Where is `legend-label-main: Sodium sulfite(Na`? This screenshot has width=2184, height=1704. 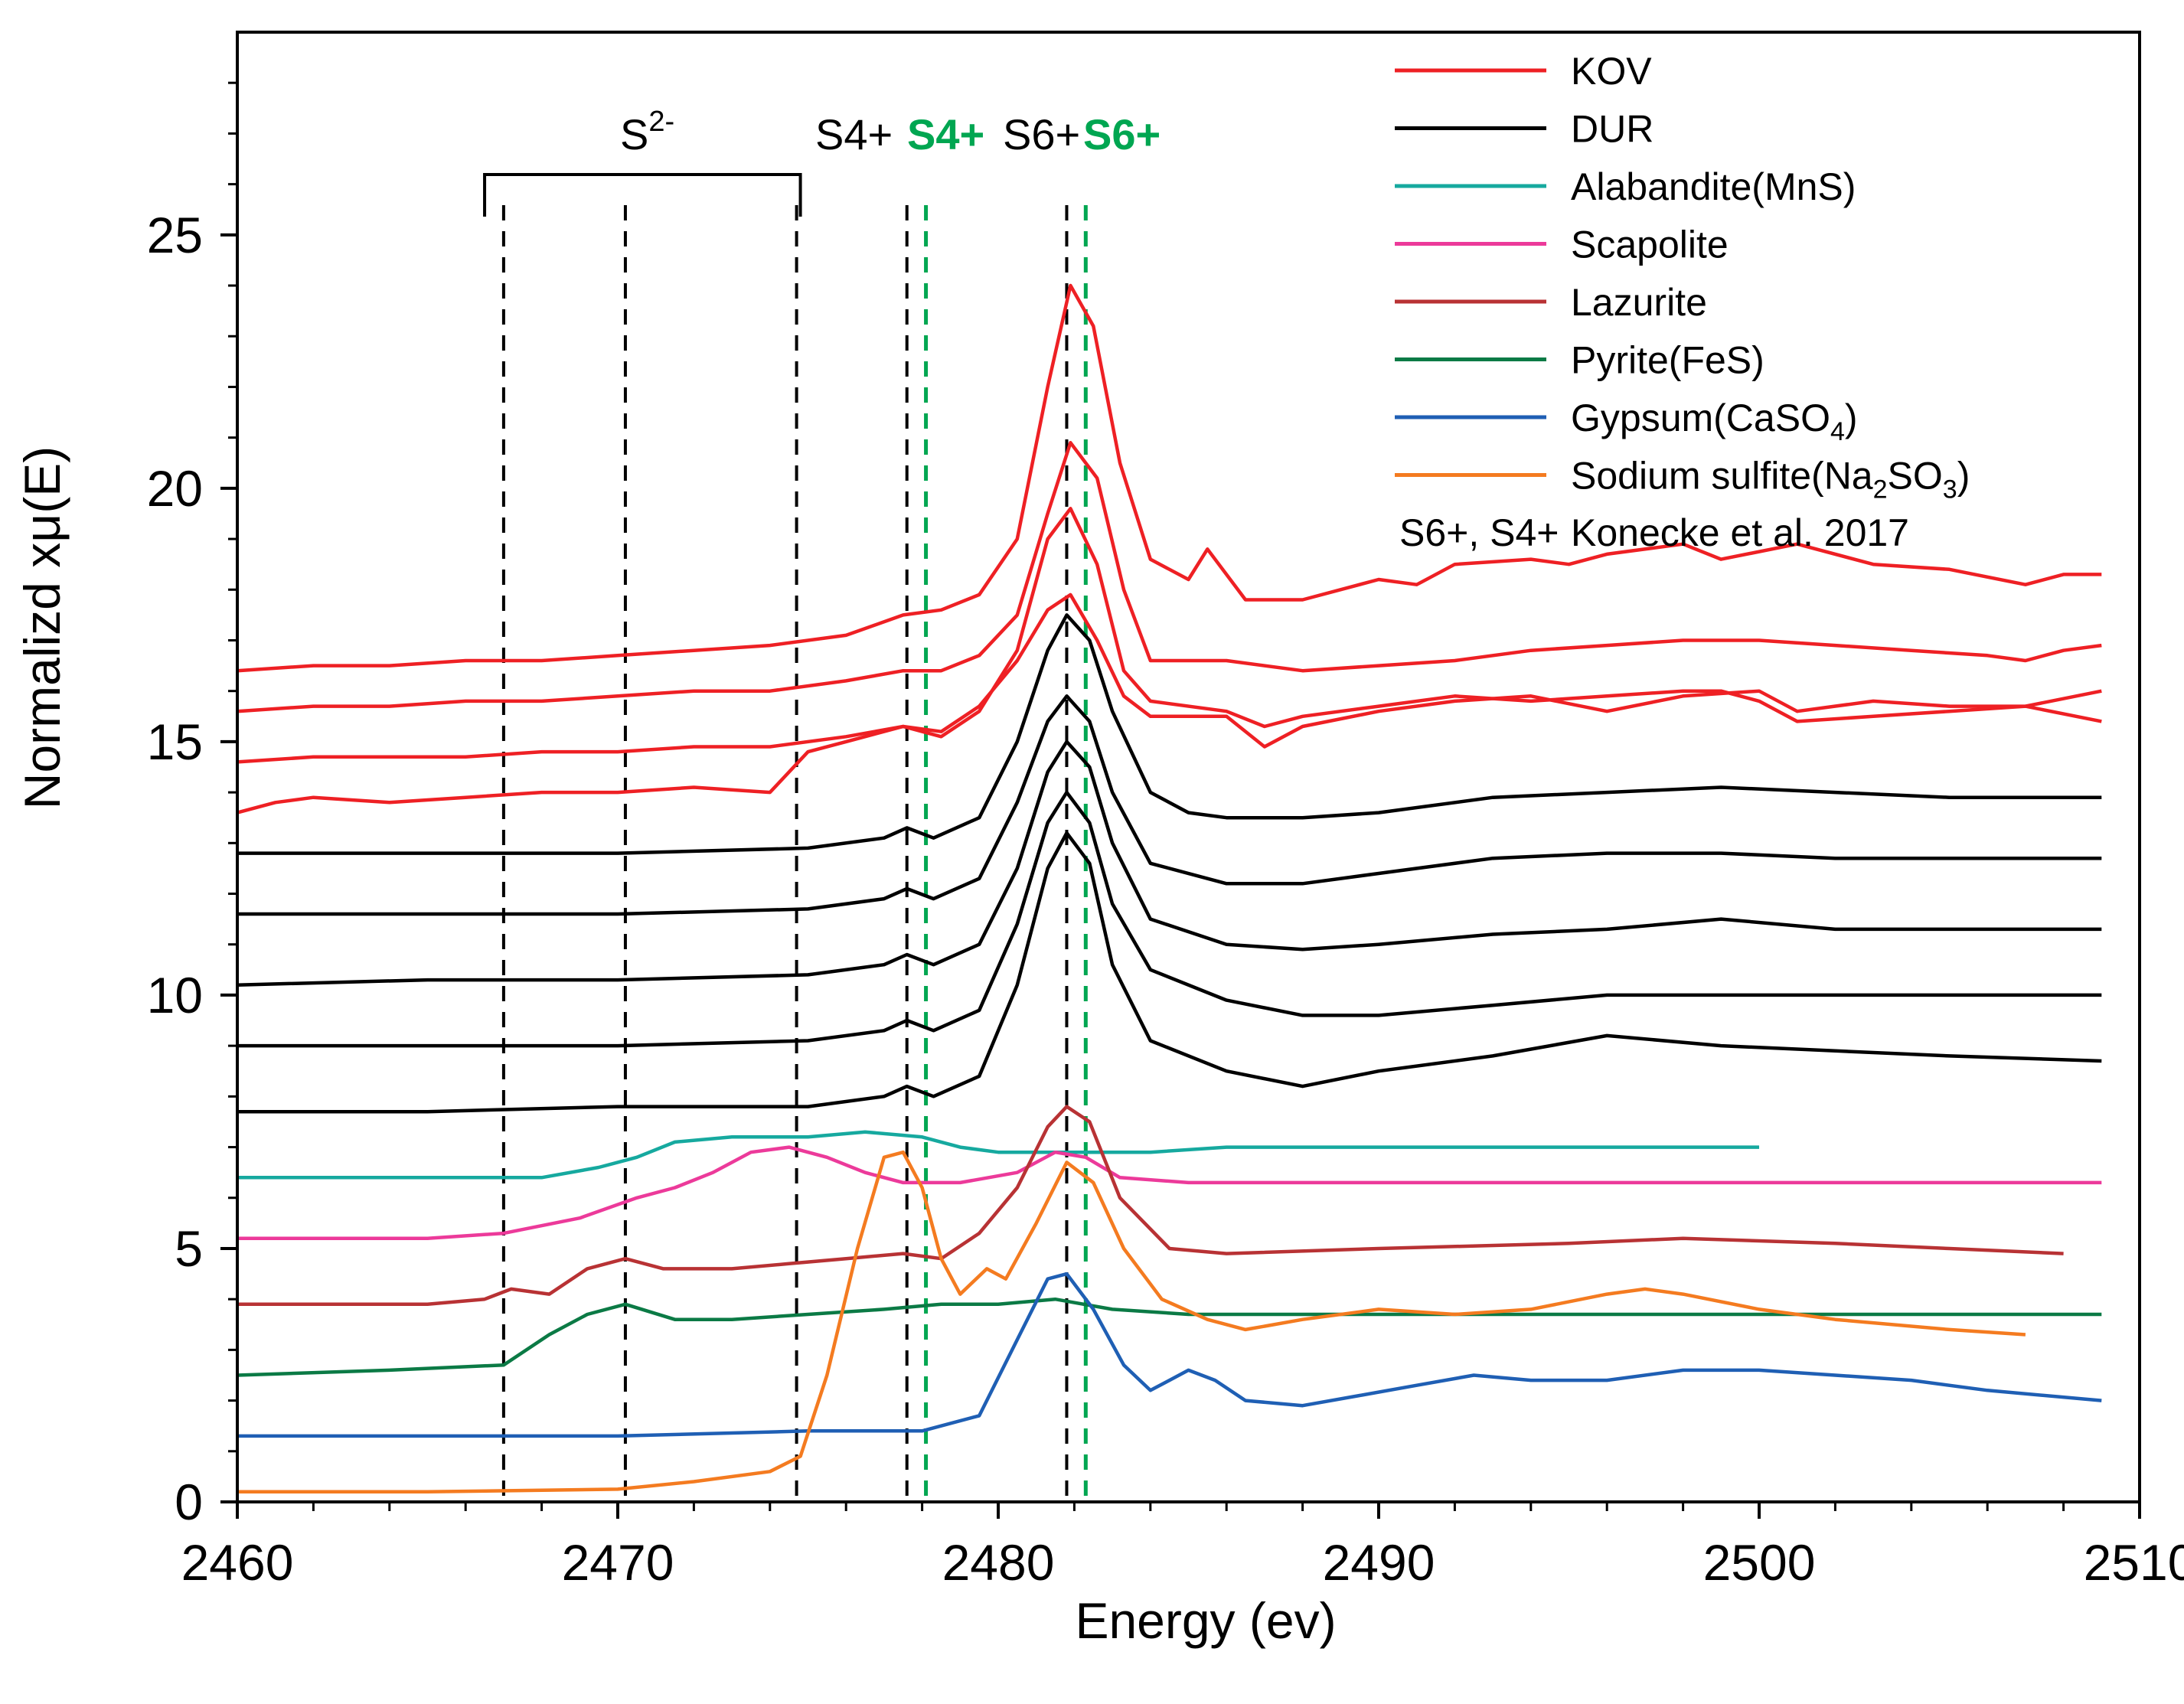 legend-label-main: Sodium sulfite(Na is located at coordinates (1722, 476).